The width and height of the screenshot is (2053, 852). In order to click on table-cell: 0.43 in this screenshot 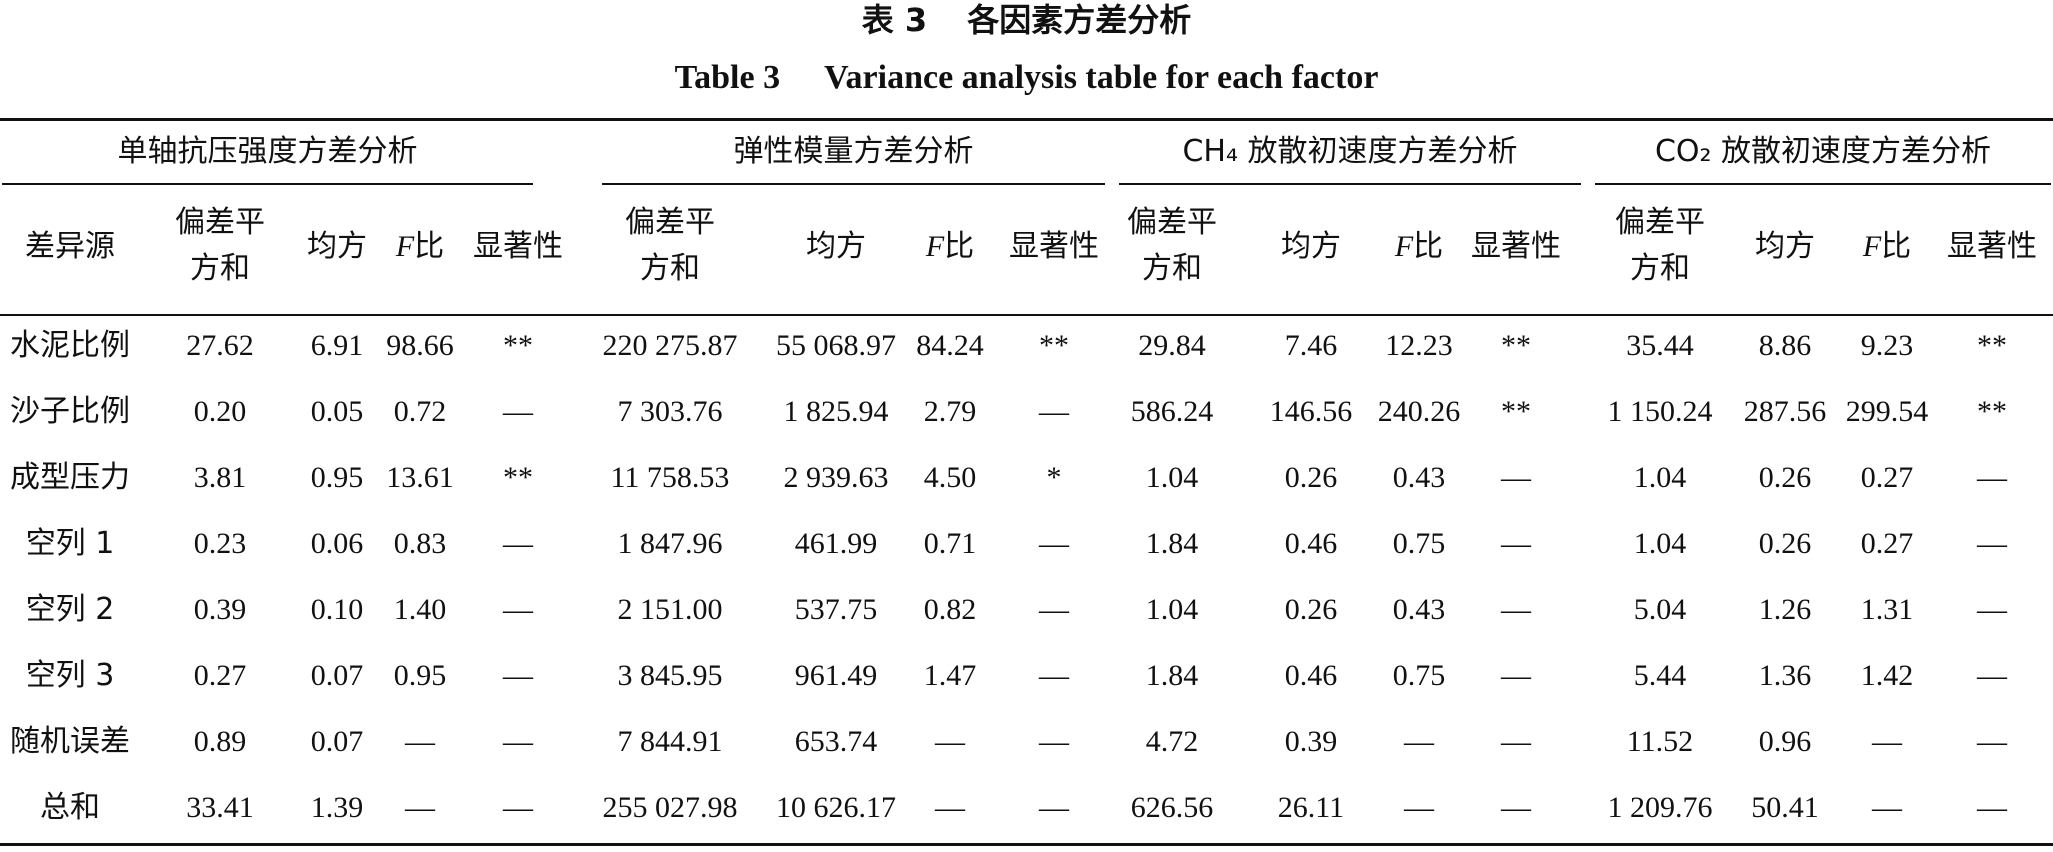, I will do `click(1419, 609)`.